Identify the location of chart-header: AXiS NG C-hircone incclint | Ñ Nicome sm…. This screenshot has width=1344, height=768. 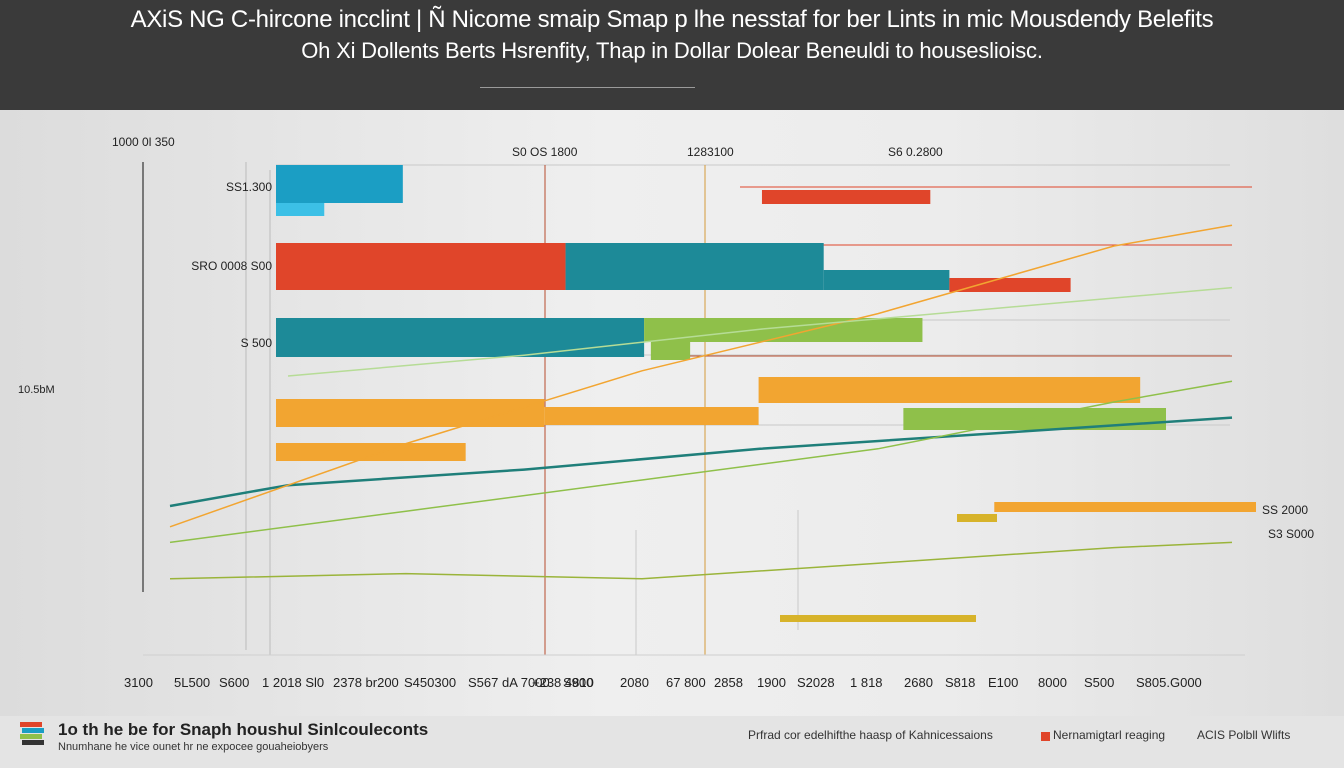
(672, 55).